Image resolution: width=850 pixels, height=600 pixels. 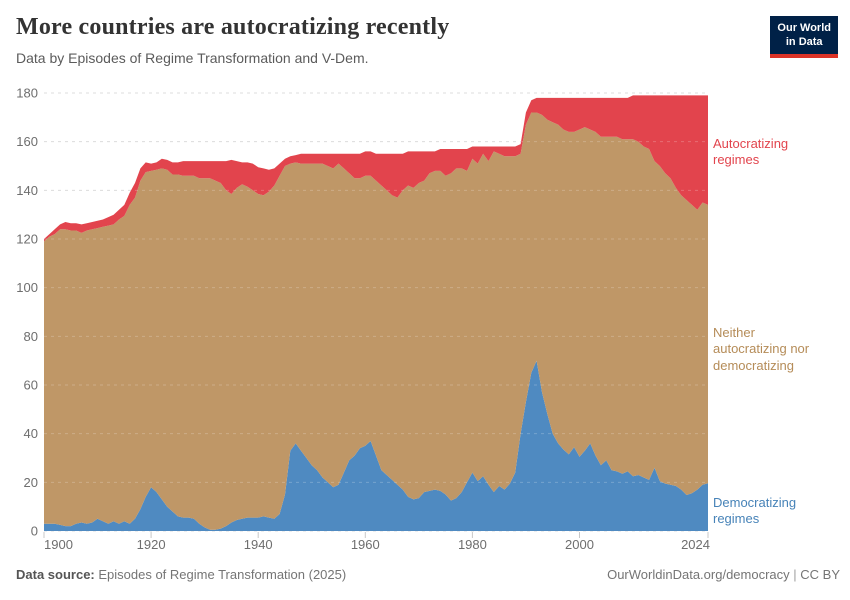 What do you see at coordinates (58, 544) in the screenshot?
I see `x-axis-label-1900: 1900` at bounding box center [58, 544].